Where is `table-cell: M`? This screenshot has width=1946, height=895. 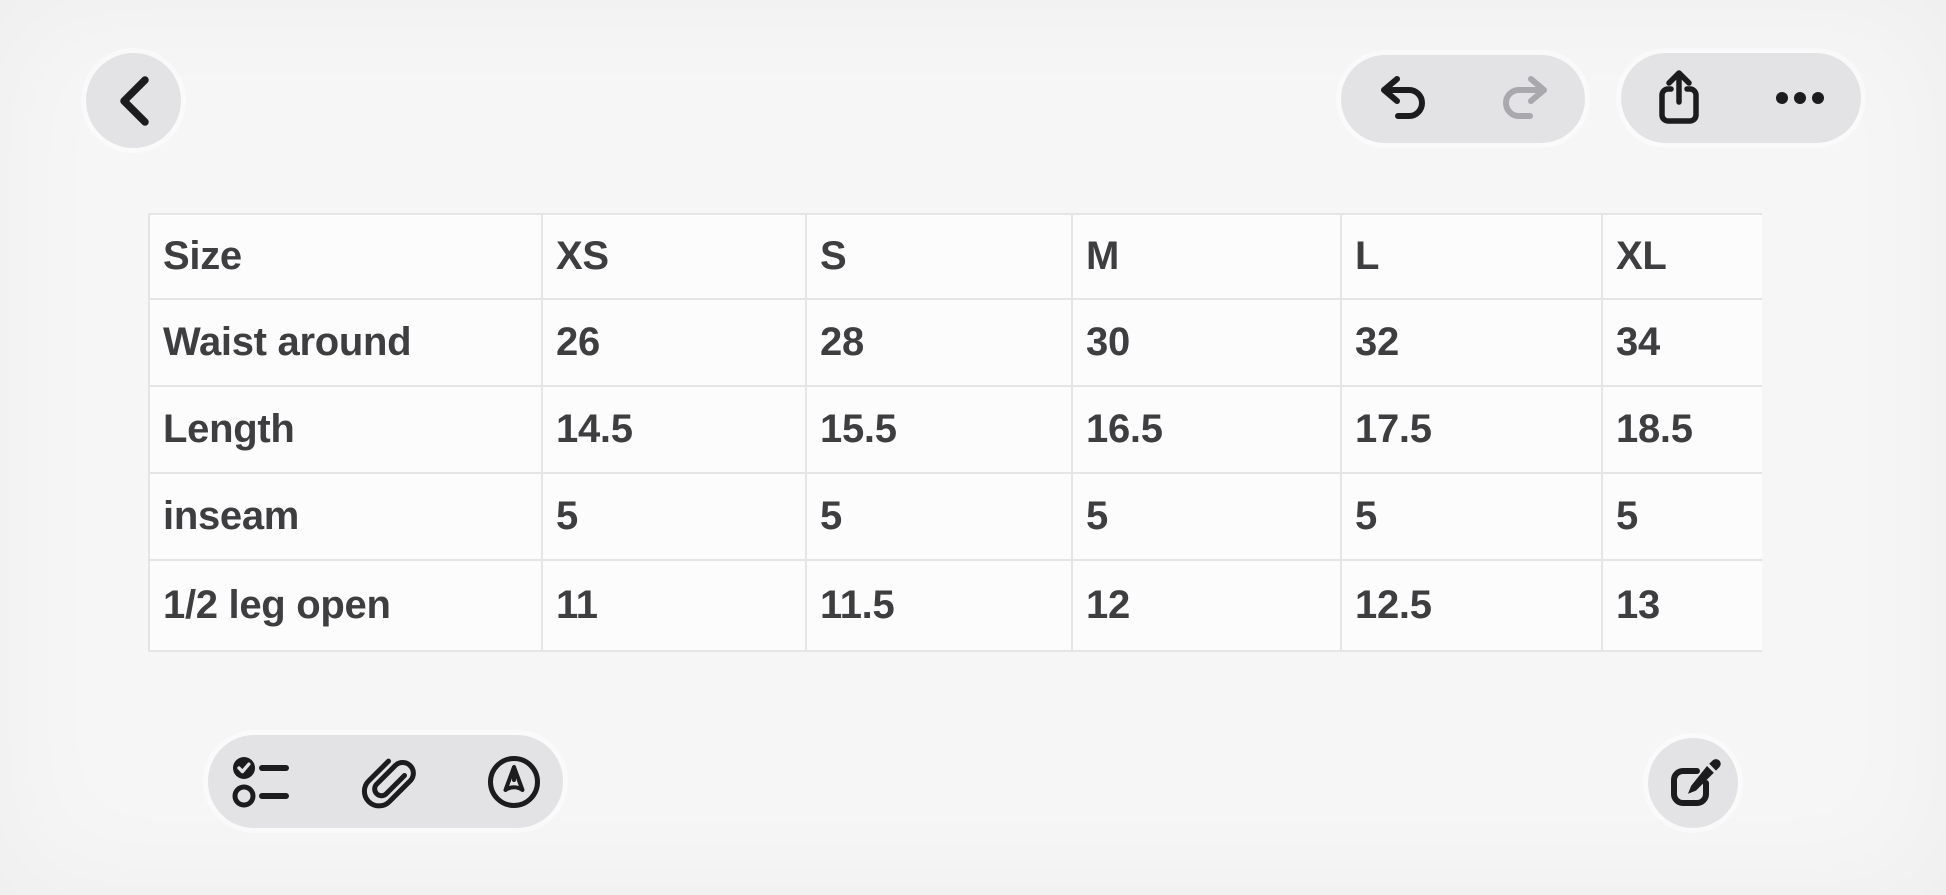
table-cell: M is located at coordinates (1207, 256).